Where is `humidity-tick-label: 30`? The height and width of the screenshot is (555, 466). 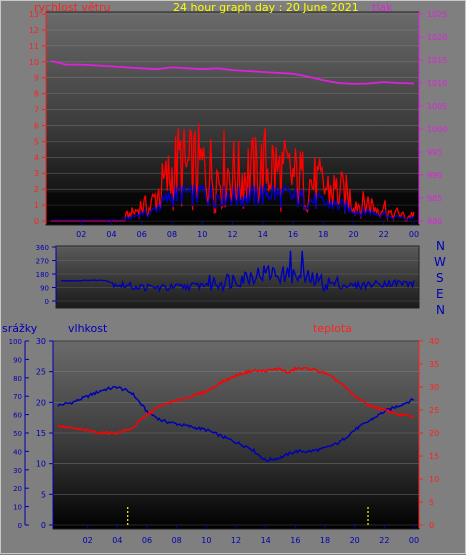
humidity-tick-label: 30 is located at coordinates (41, 341).